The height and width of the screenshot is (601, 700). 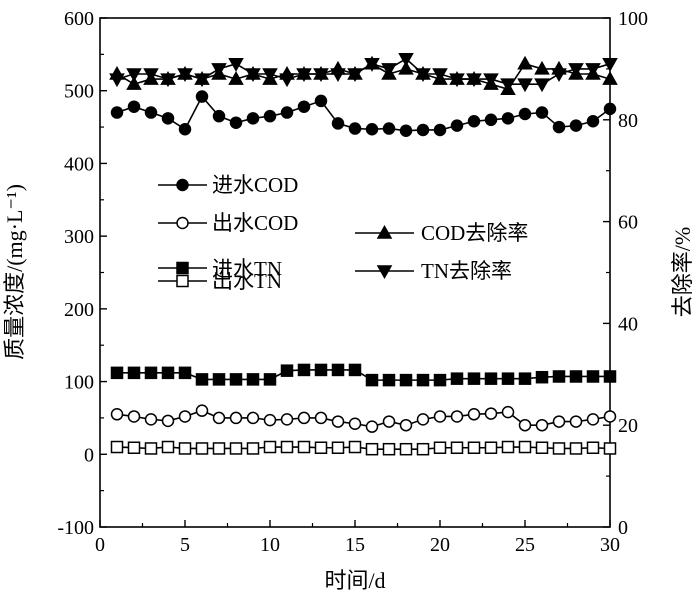 I want to click on x-tick-label: 15, so click(x=355, y=545).